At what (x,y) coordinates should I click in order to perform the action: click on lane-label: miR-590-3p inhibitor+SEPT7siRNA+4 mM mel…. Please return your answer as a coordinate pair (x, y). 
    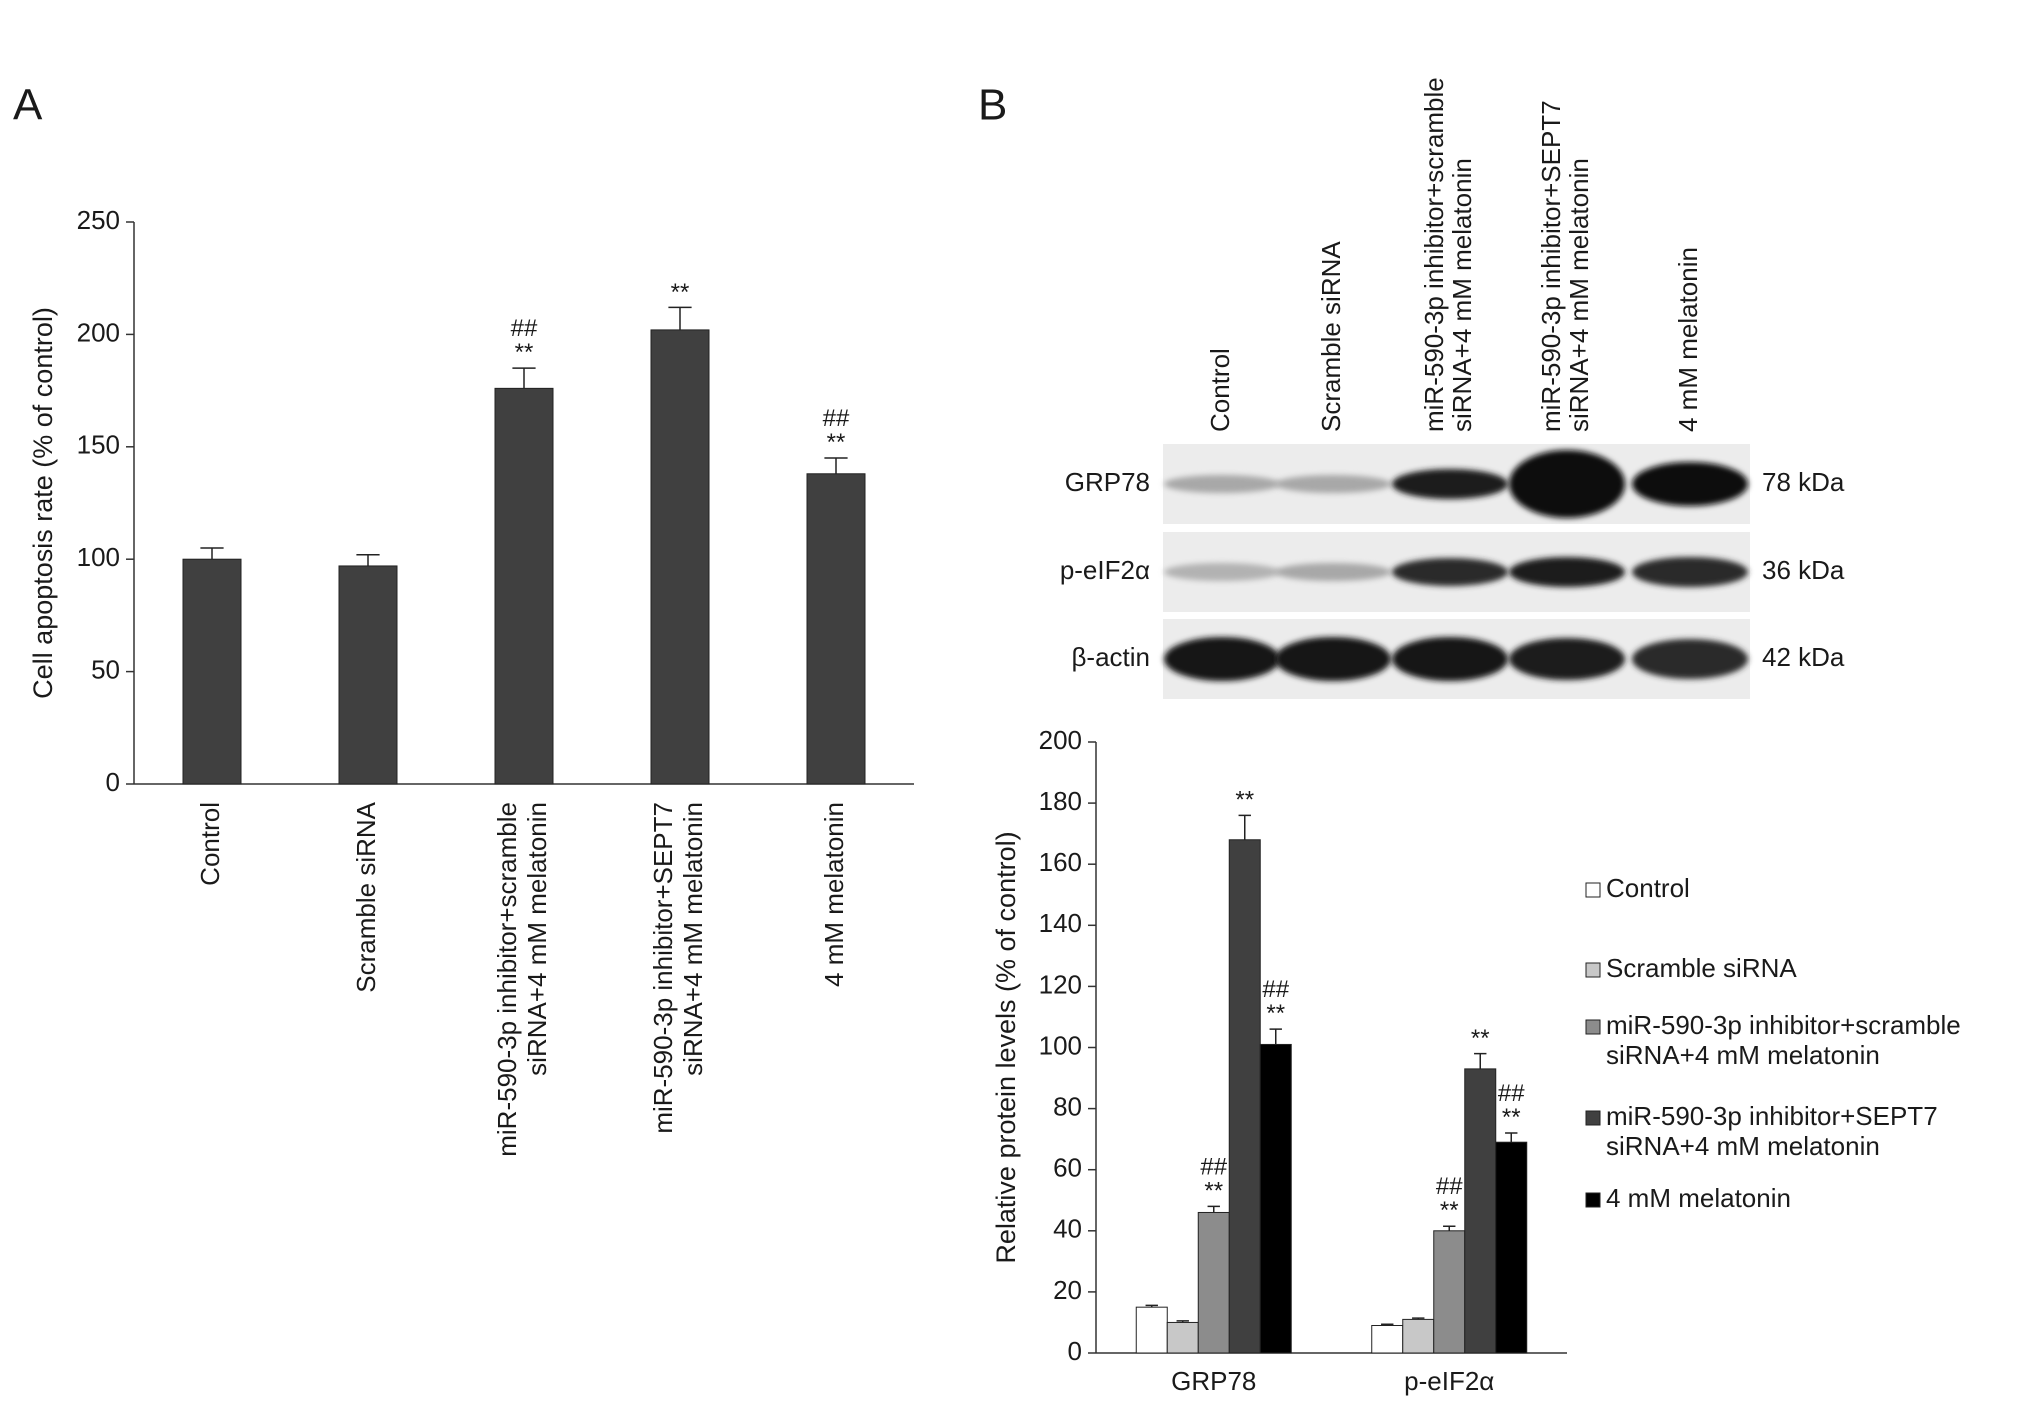
    Looking at the image, I should click on (1565, 266).